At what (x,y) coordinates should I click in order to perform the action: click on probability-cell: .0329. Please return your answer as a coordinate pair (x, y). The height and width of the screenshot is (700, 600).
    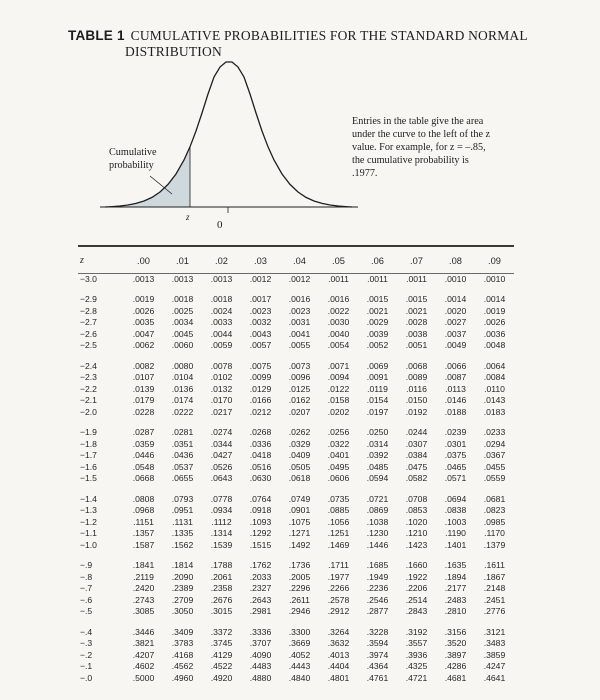
    Looking at the image, I should click on (299, 443).